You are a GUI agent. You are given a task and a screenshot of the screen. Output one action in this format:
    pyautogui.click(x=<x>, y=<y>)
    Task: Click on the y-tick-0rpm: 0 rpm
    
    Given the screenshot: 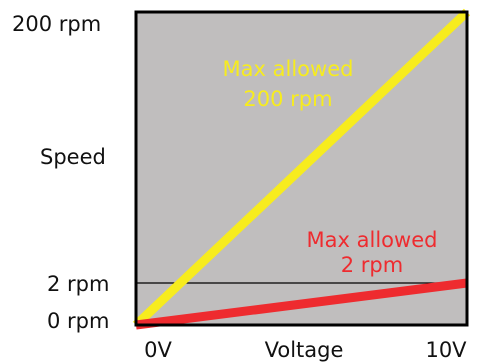 What is the action you would take?
    pyautogui.click(x=78, y=321)
    